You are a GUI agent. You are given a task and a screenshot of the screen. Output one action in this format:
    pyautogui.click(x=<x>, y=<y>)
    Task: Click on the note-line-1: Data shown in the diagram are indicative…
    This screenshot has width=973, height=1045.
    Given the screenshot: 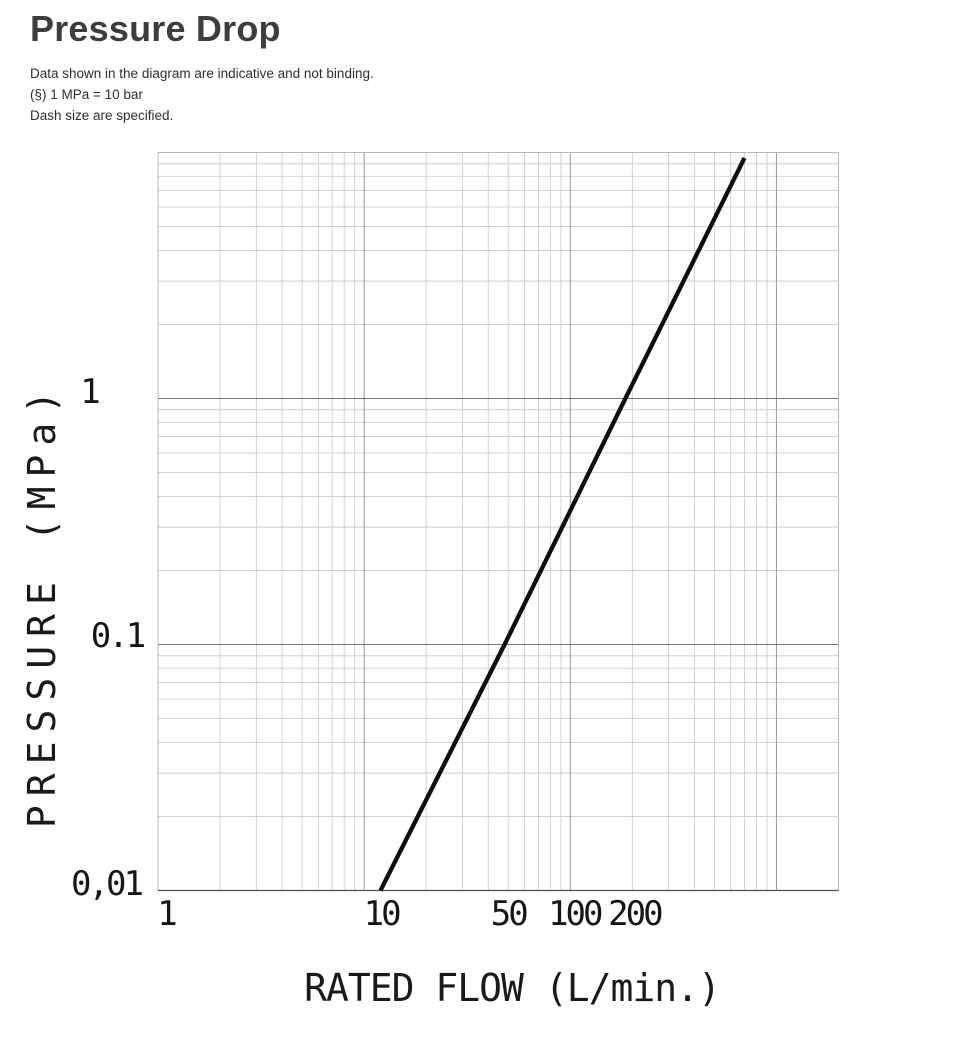 What is the action you would take?
    pyautogui.click(x=202, y=73)
    